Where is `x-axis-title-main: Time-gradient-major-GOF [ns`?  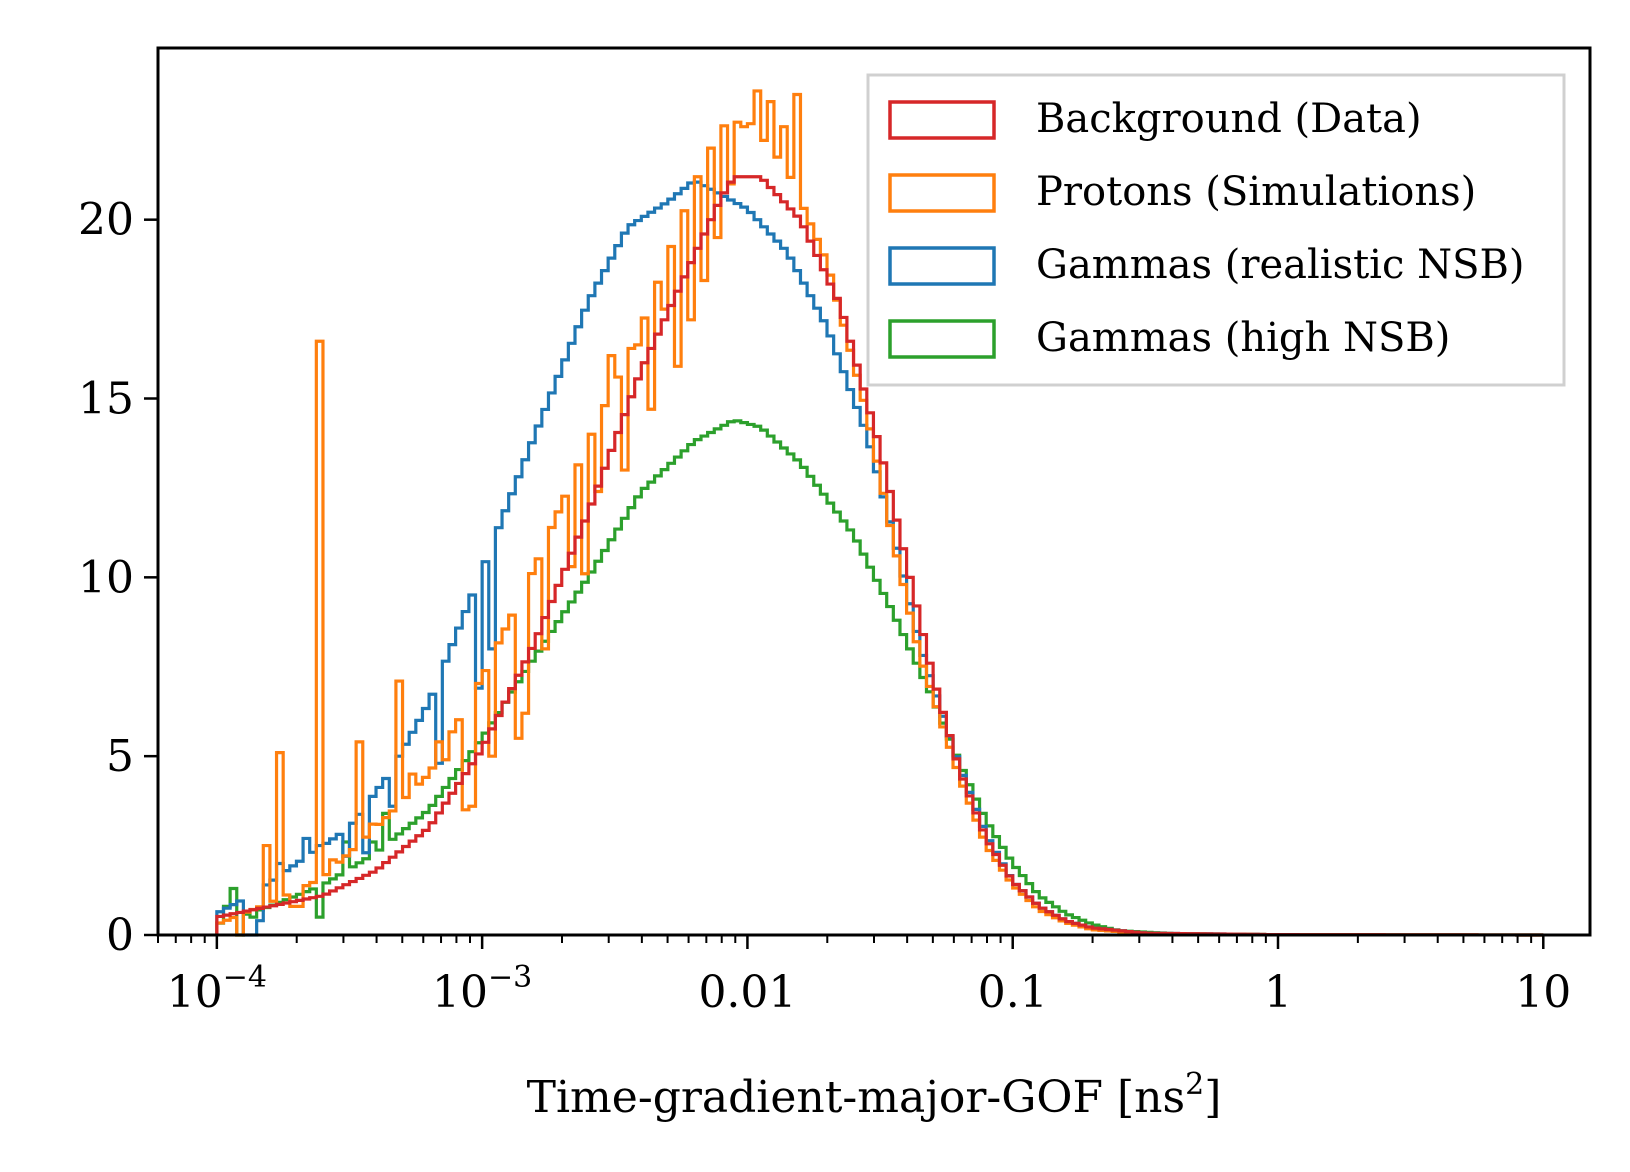 x-axis-title-main: Time-gradient-major-GOF [ns is located at coordinates (856, 1097).